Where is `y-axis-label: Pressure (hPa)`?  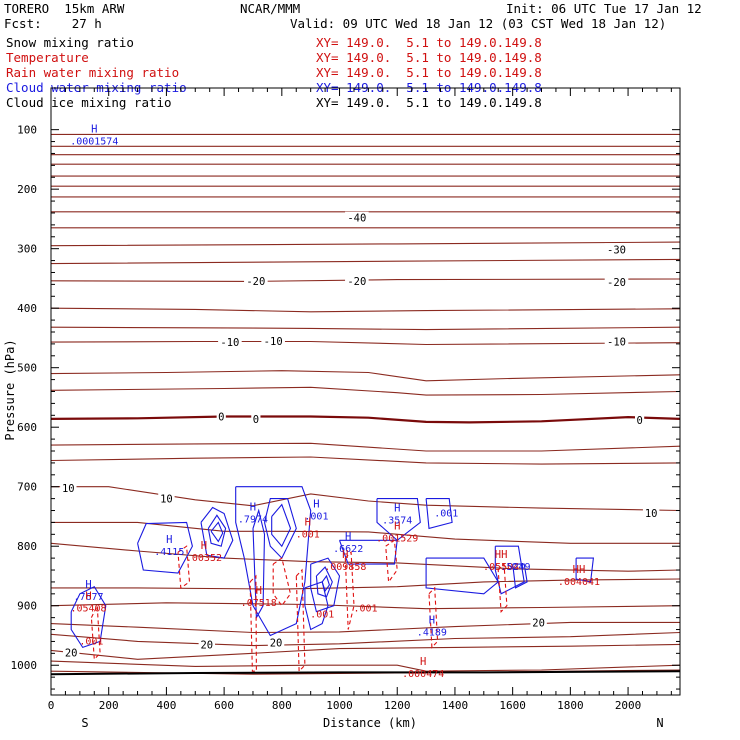
y-axis-label: Pressure (hPa) is located at coordinates (10, 389).